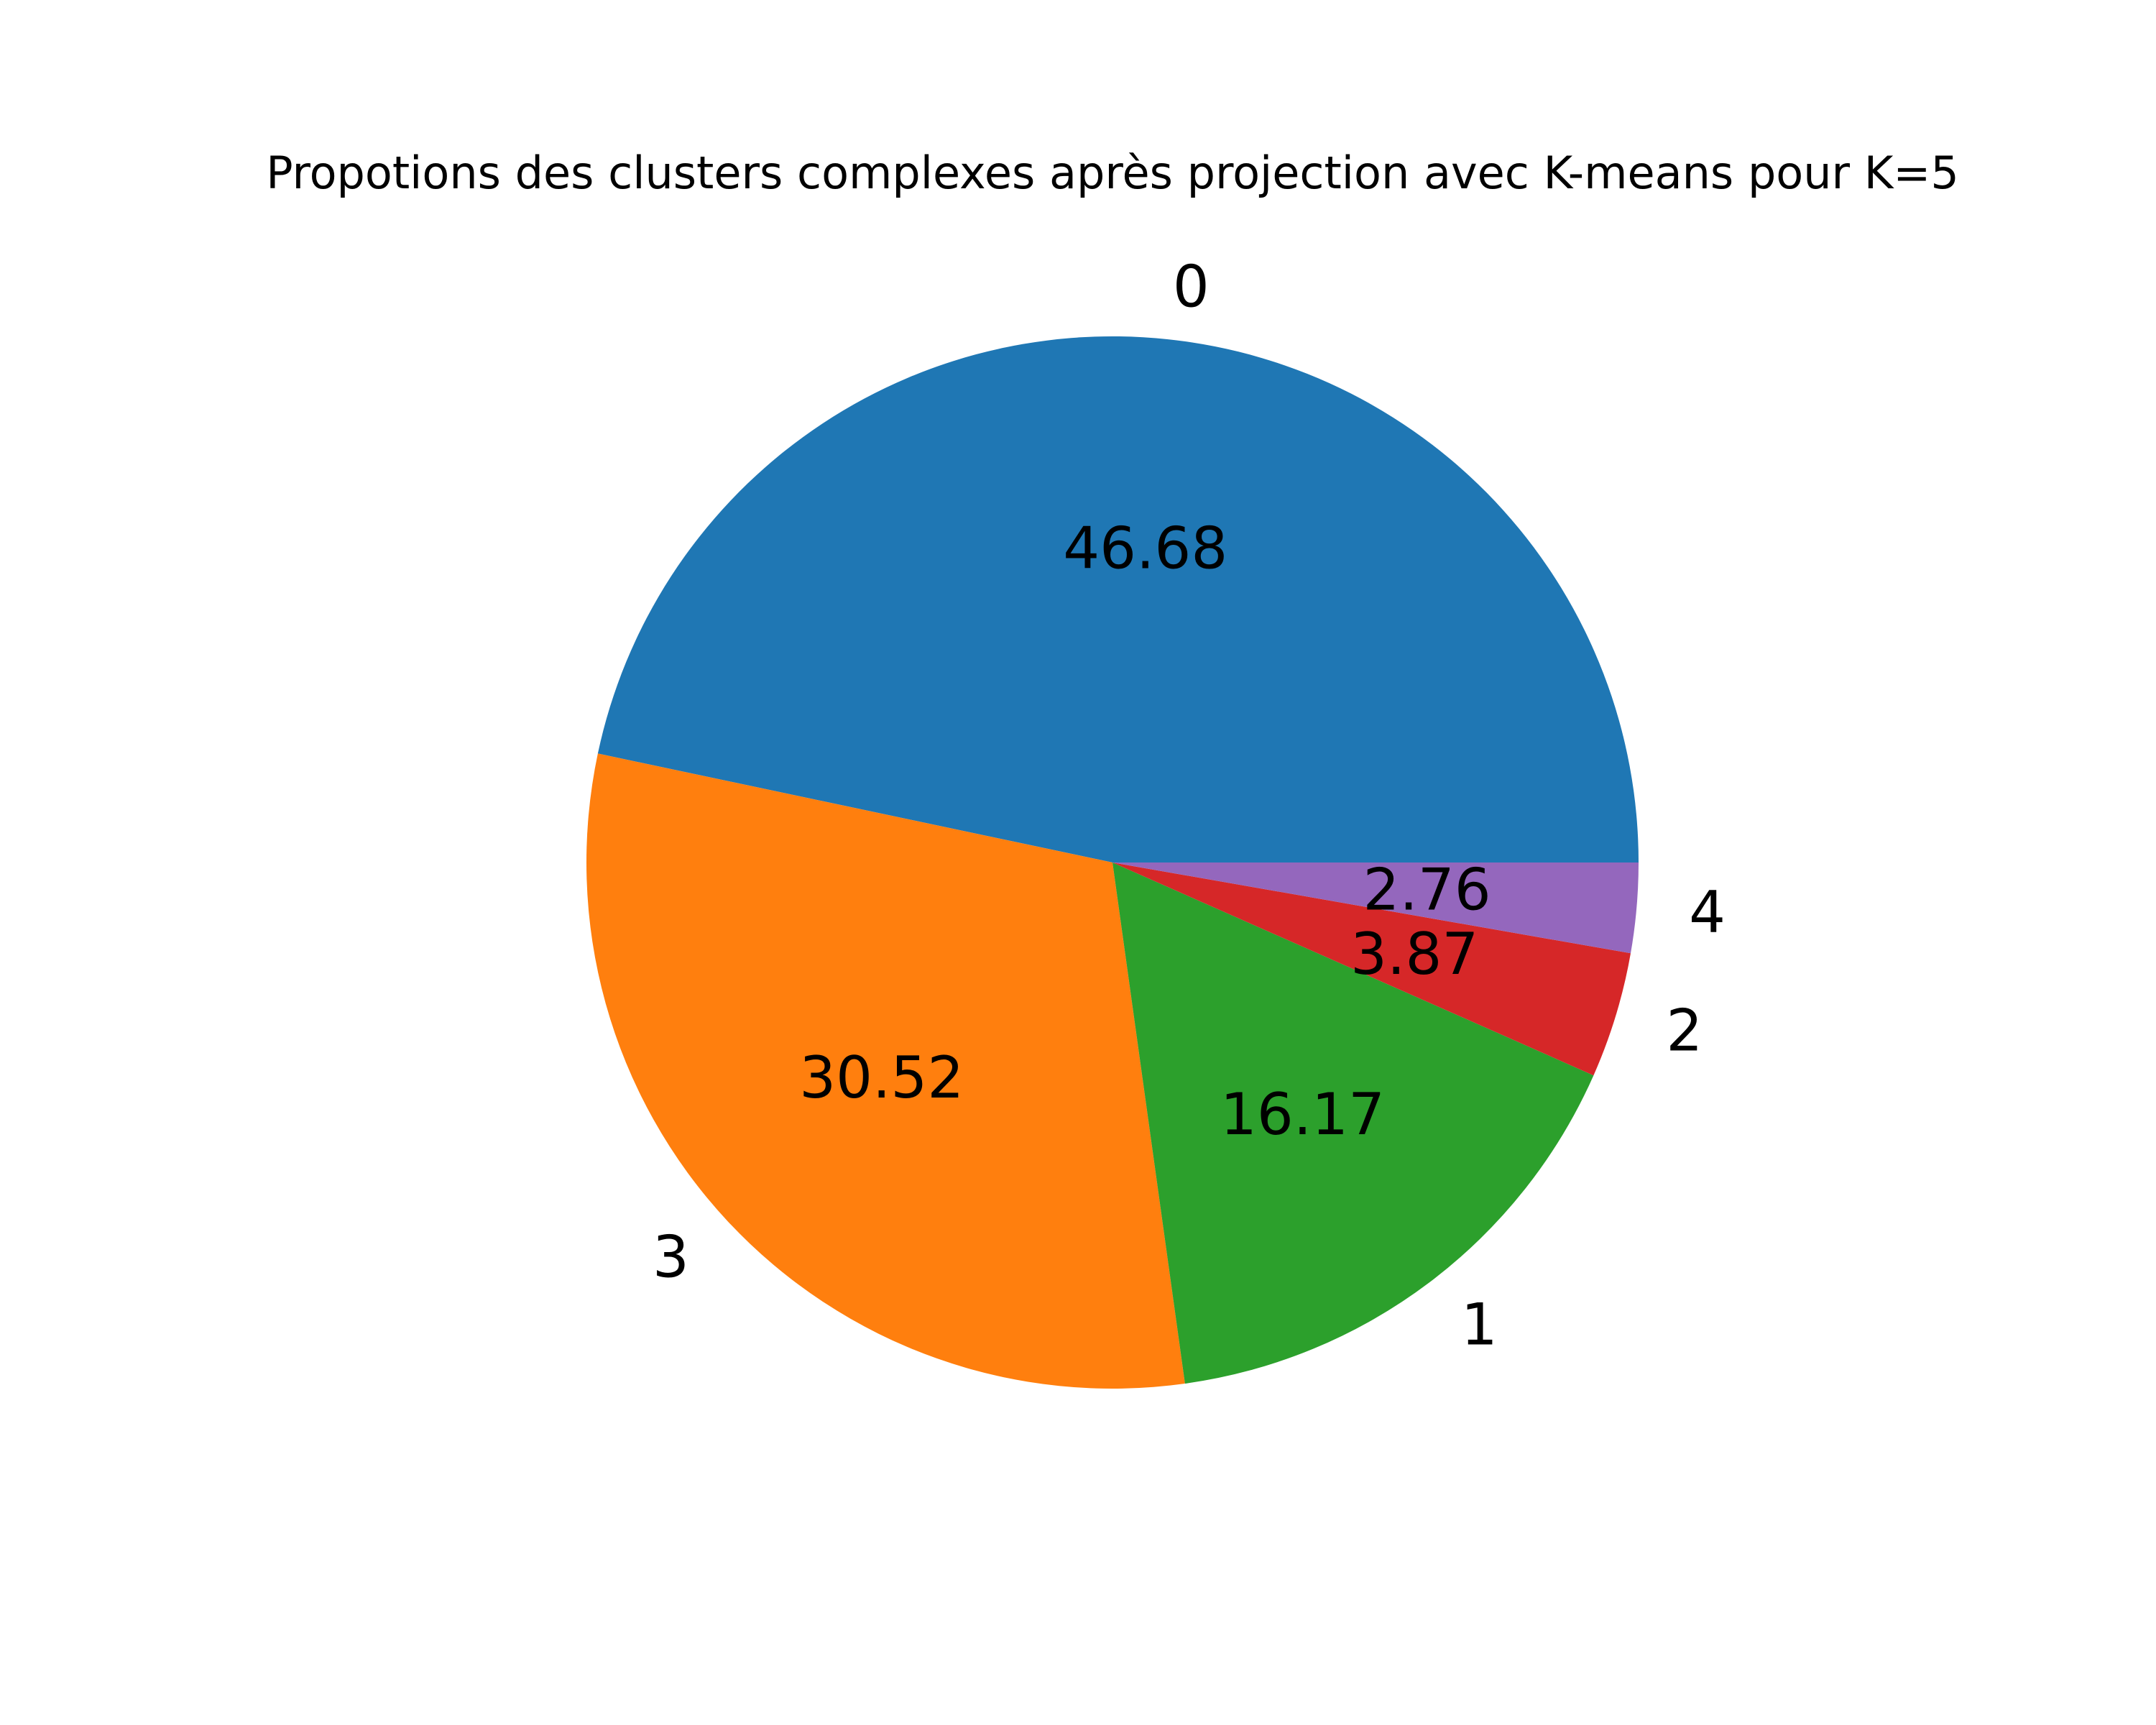  I want to click on category-label-3: 3, so click(671, 1256).